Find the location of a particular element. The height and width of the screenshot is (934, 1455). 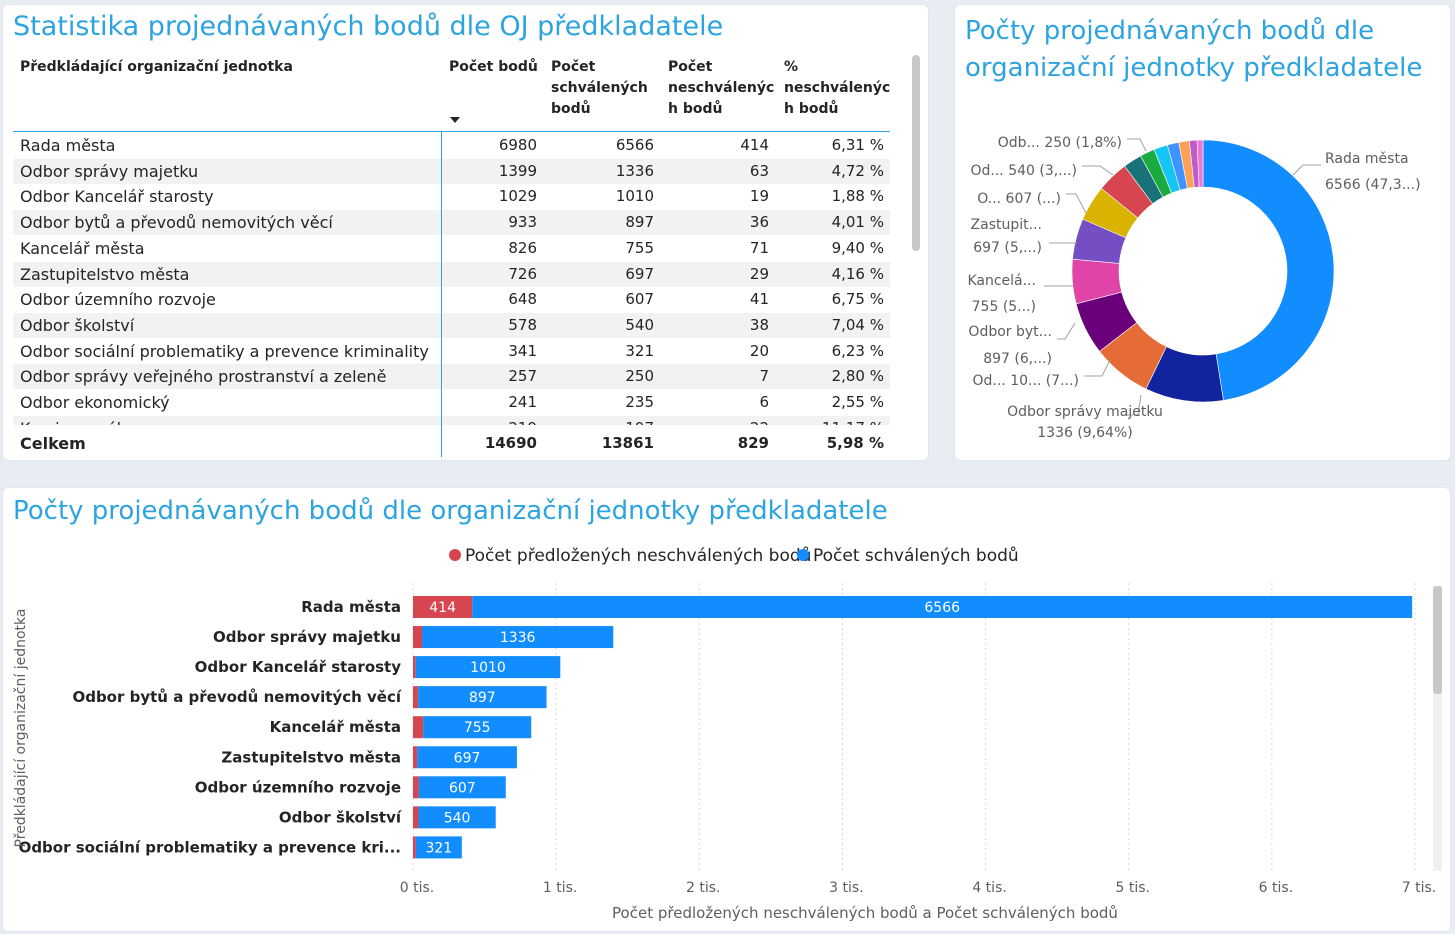

header-rejected-pct-line: h bodů is located at coordinates (811, 109).